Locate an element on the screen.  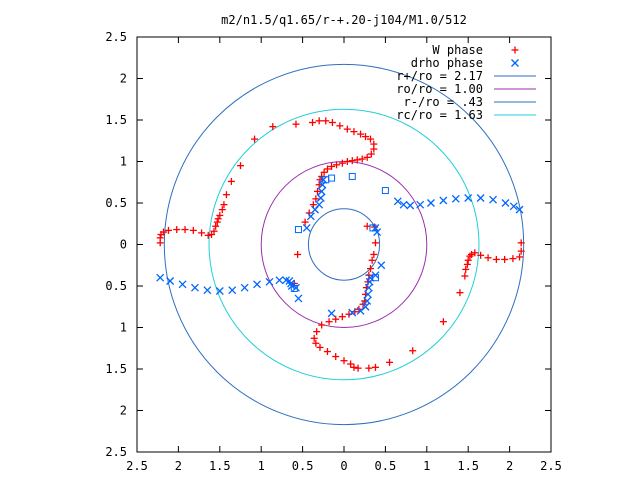
point-s1-47-d2 is located at coordinates (493, 199).